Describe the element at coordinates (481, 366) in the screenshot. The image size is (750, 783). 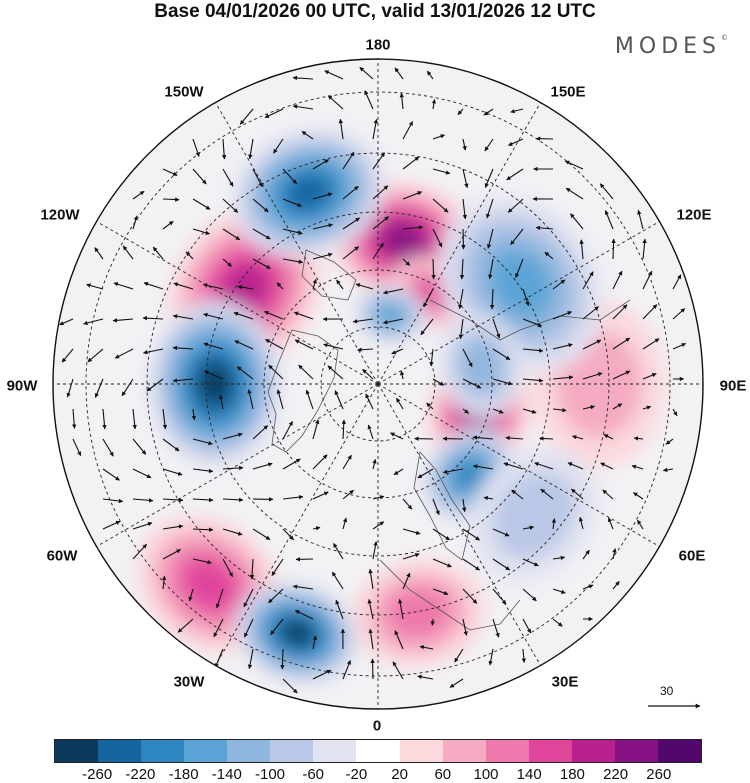
I see `anomaly-low-central-siberia` at that location.